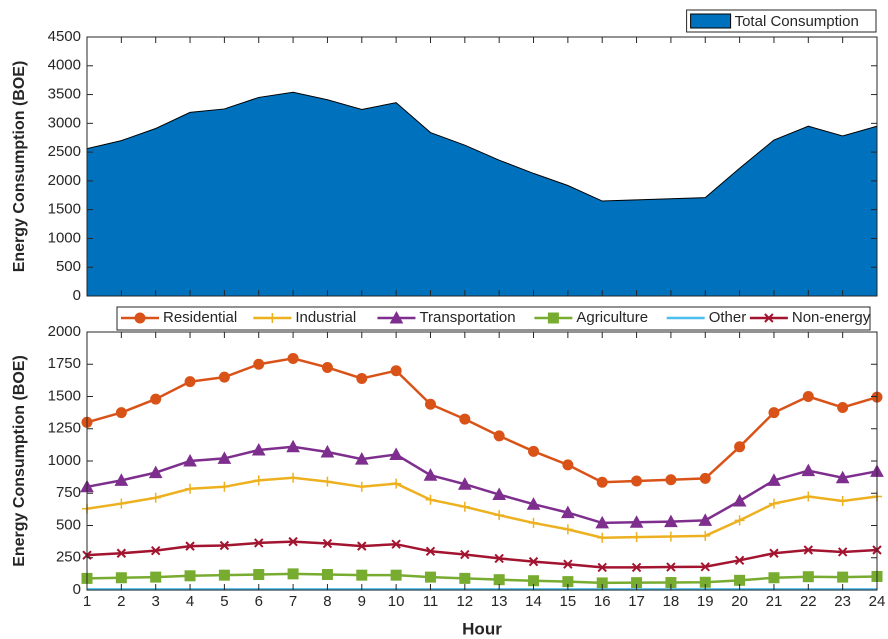  I want to click on legend: Total Consumption, so click(781, 21).